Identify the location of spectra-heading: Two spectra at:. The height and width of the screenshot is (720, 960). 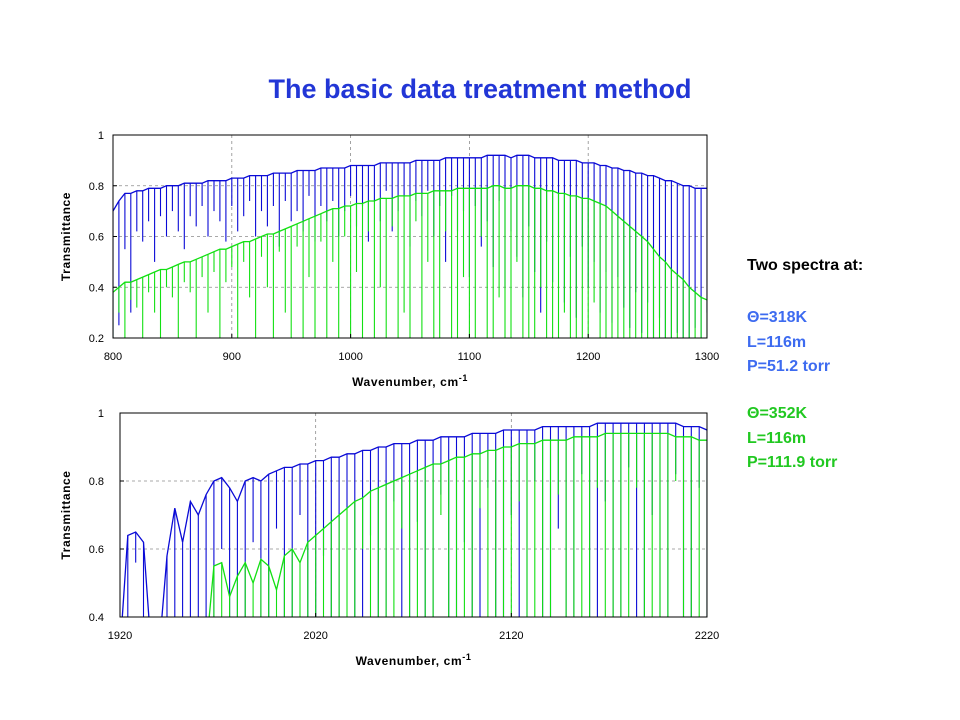
(805, 265).